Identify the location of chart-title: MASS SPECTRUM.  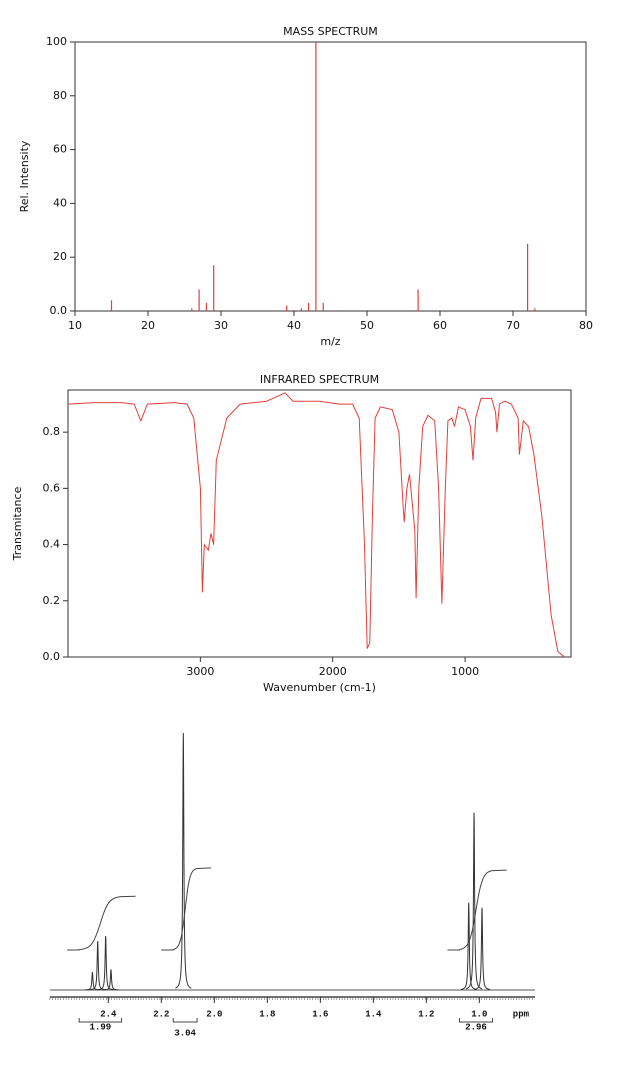
(330, 31).